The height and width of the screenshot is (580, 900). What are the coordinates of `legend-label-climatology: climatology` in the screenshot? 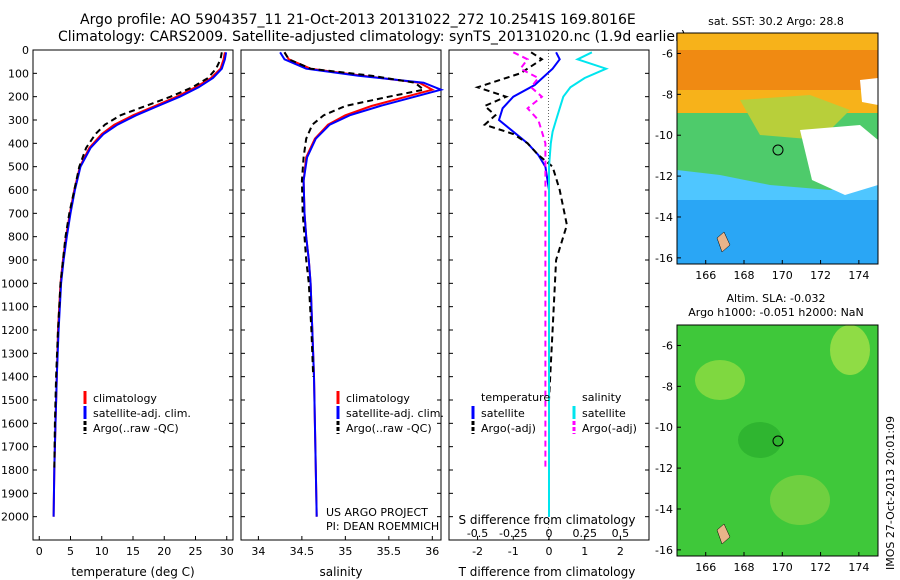 It's located at (125, 398).